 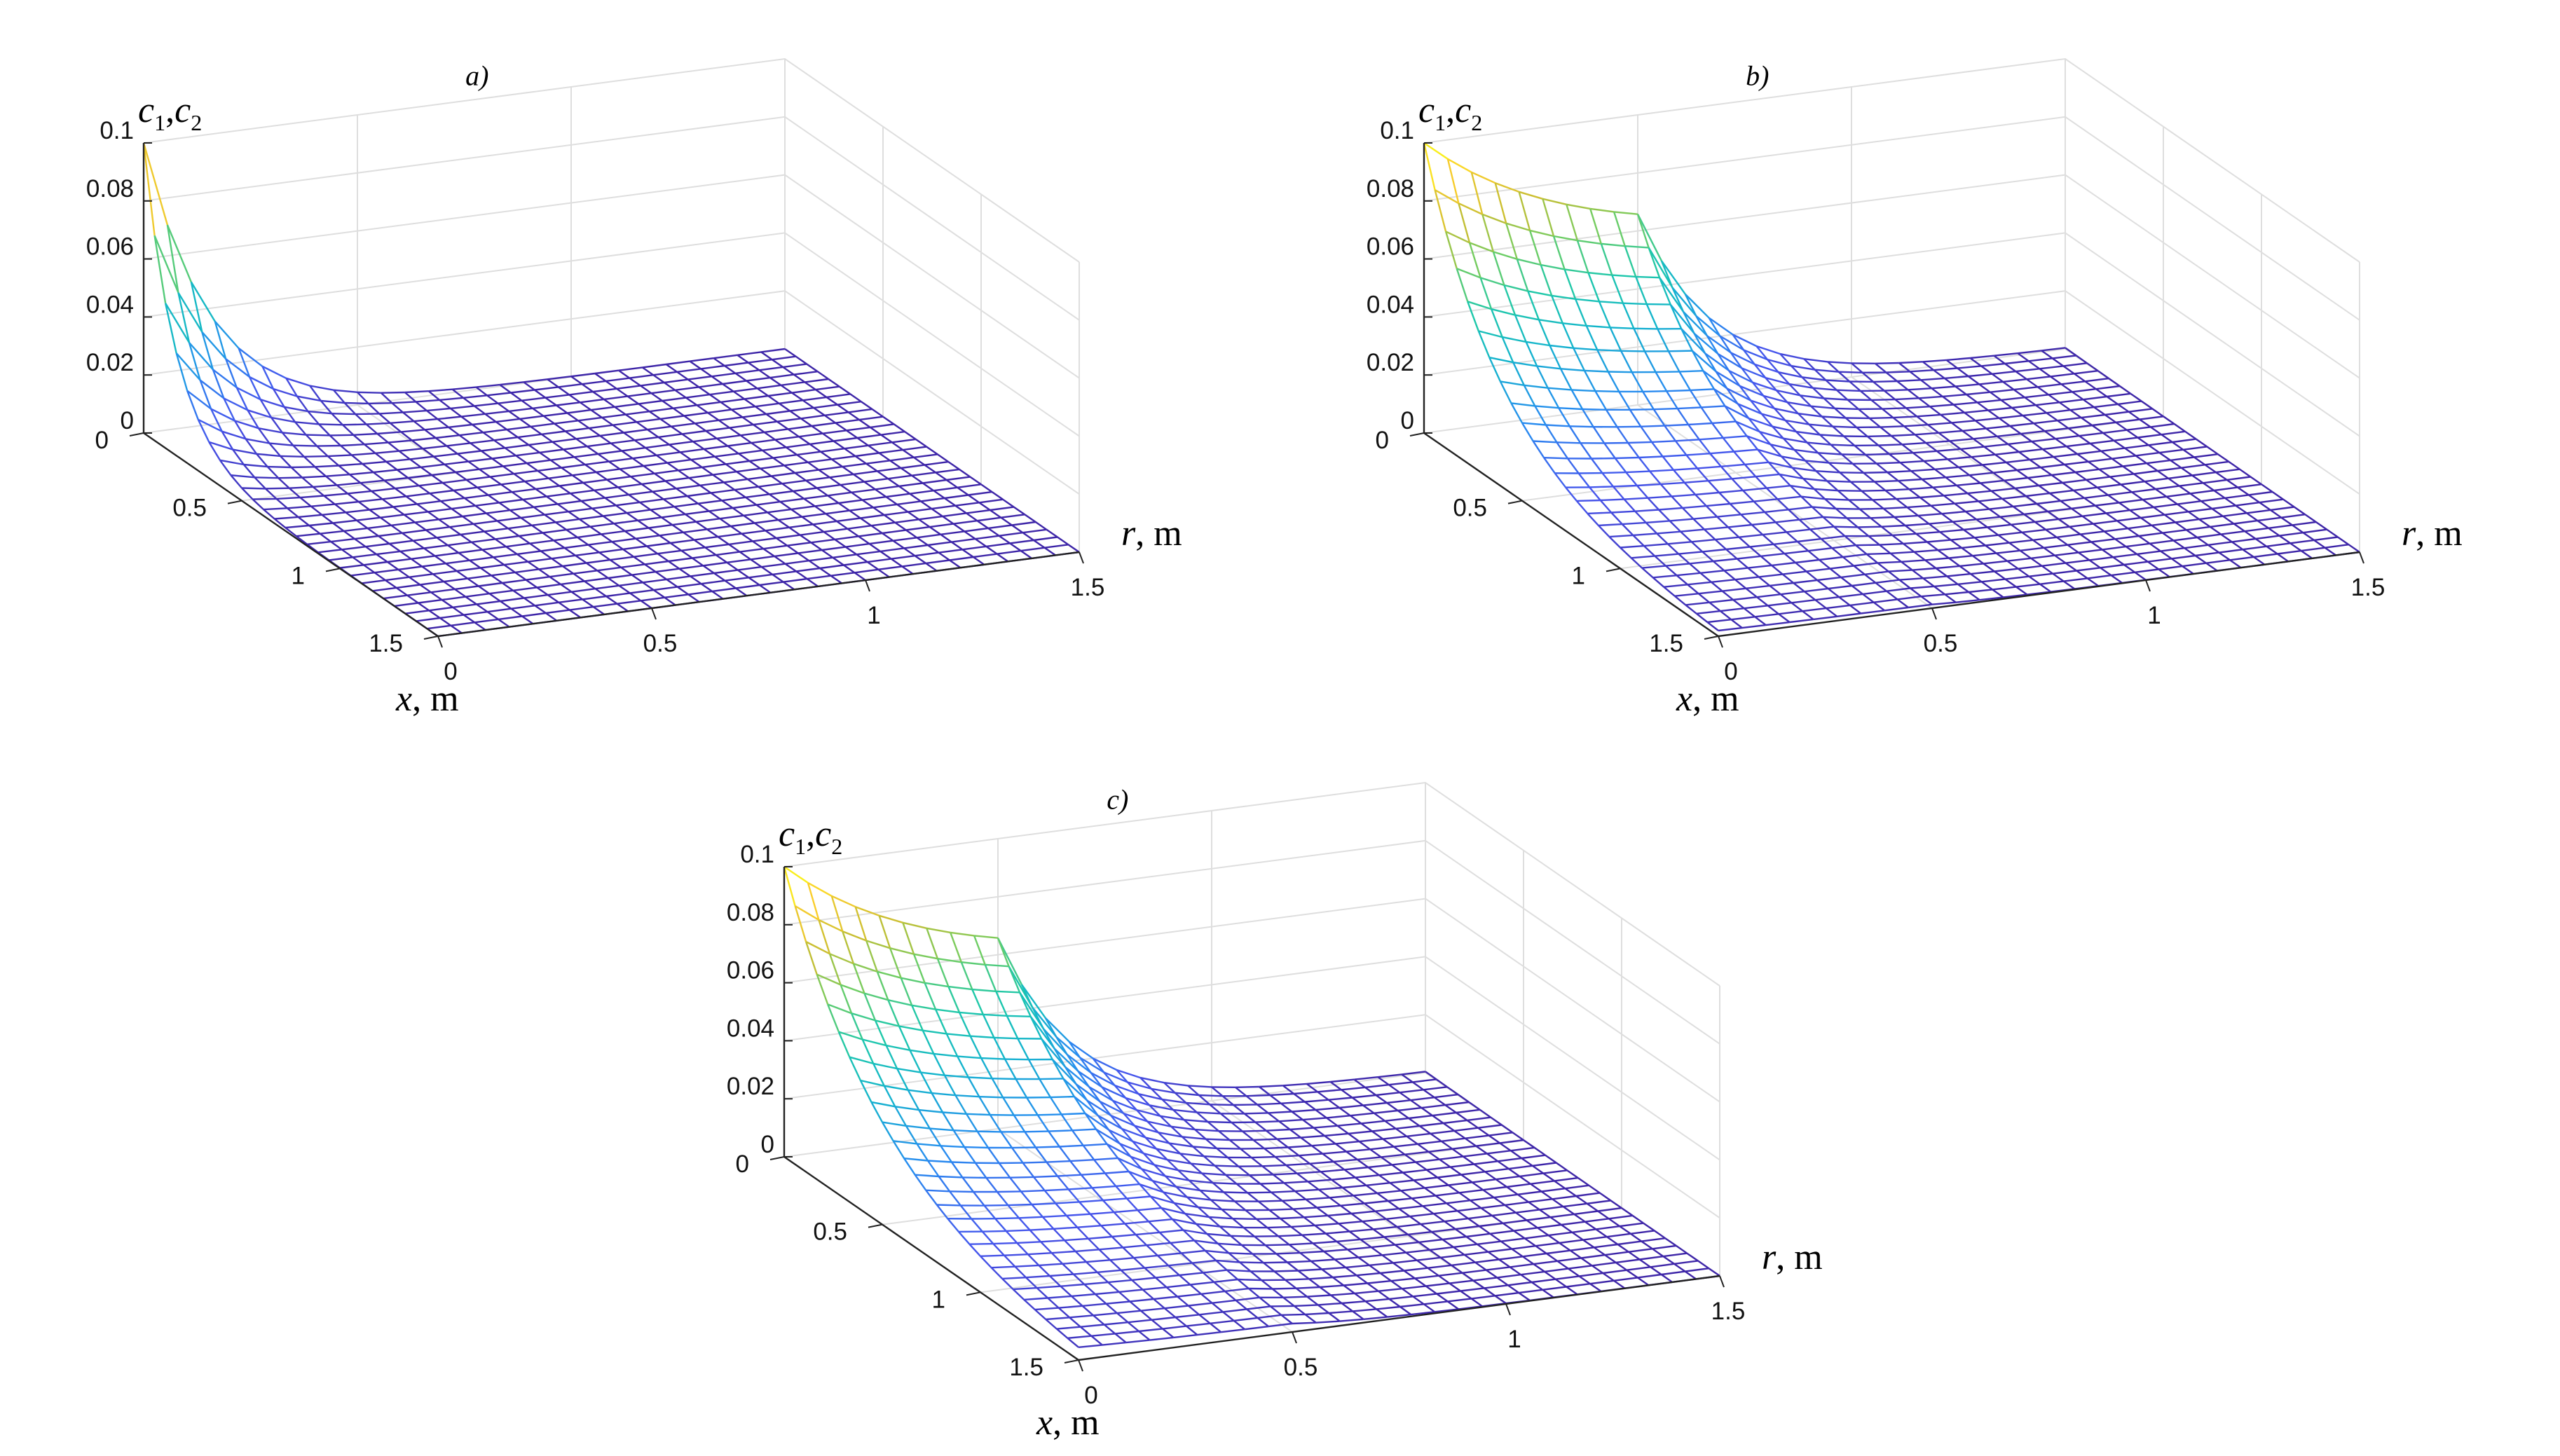 I want to click on r-tick-label: 0, so click(x=450, y=671).